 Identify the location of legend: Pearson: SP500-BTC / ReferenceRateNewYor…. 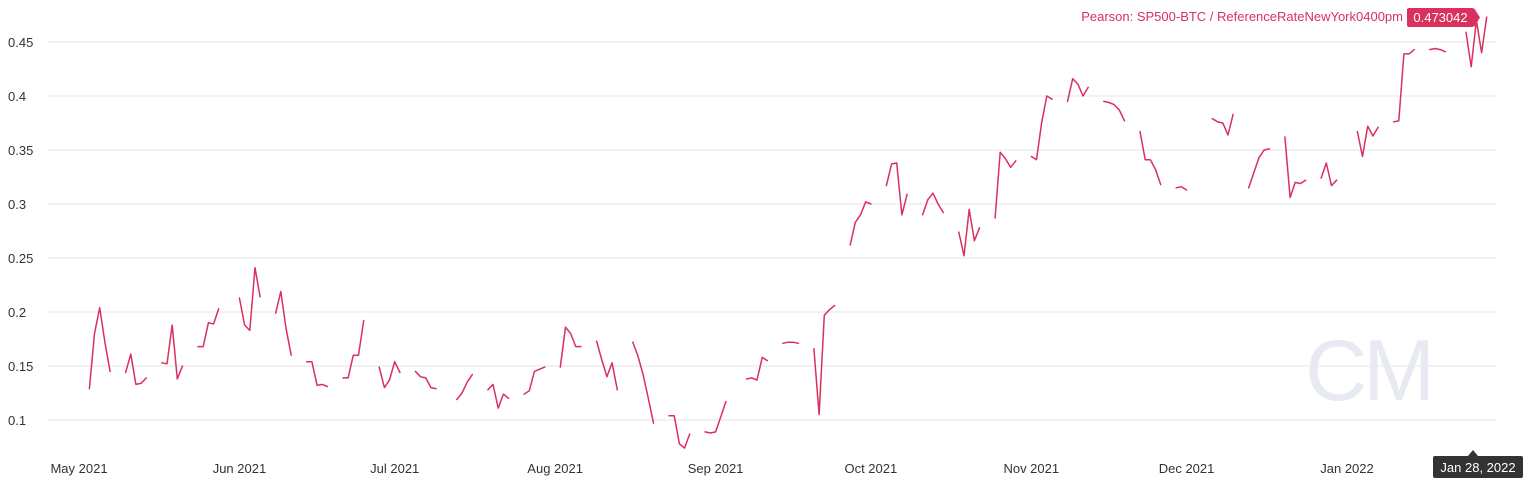
(1280, 17).